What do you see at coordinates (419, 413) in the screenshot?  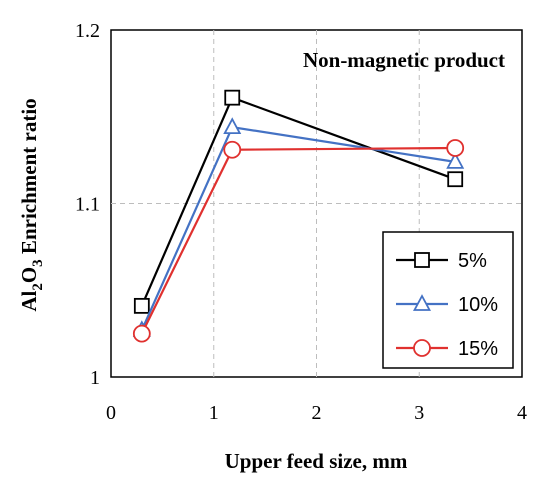 I see `x-tick-label: 3` at bounding box center [419, 413].